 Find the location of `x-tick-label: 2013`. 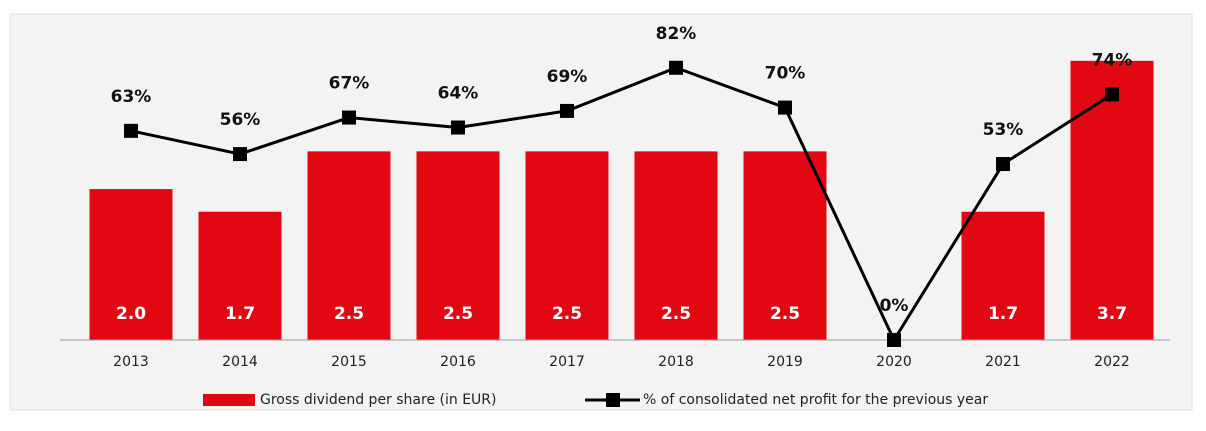

x-tick-label: 2013 is located at coordinates (131, 362).